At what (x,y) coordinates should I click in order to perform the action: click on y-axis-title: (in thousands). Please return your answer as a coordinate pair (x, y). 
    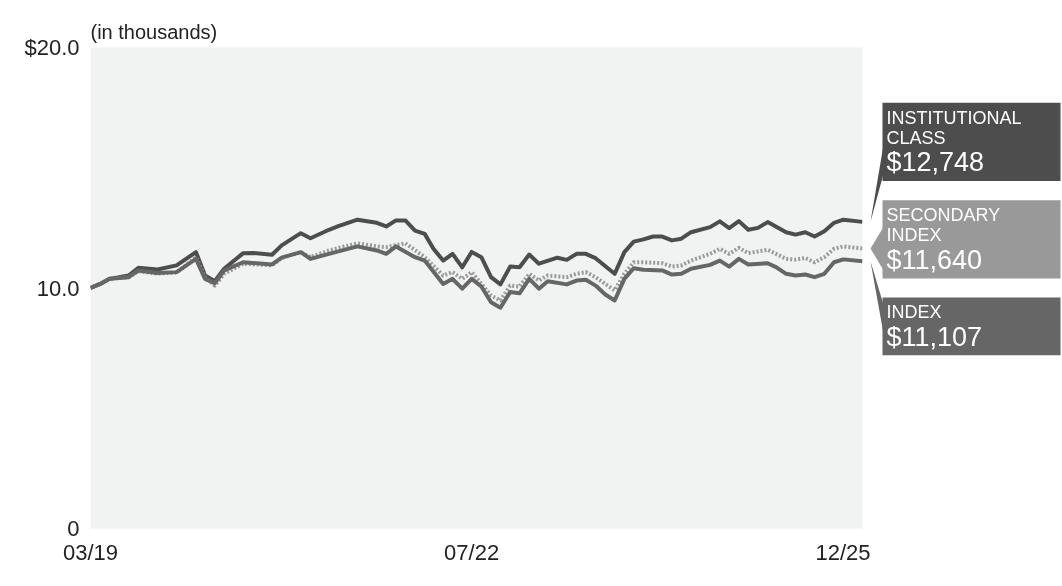
    Looking at the image, I should click on (154, 31).